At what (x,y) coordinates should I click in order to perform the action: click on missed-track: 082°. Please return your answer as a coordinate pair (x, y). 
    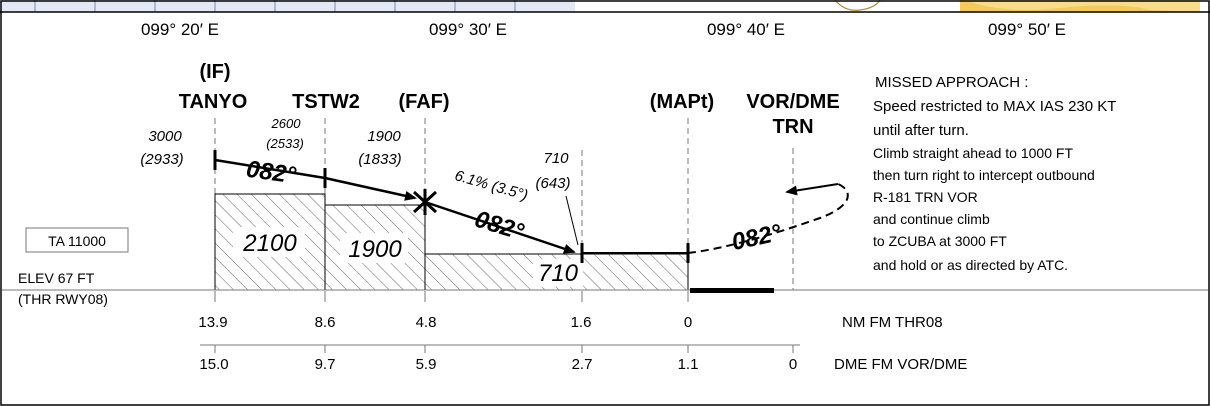
    Looking at the image, I should click on (756, 237).